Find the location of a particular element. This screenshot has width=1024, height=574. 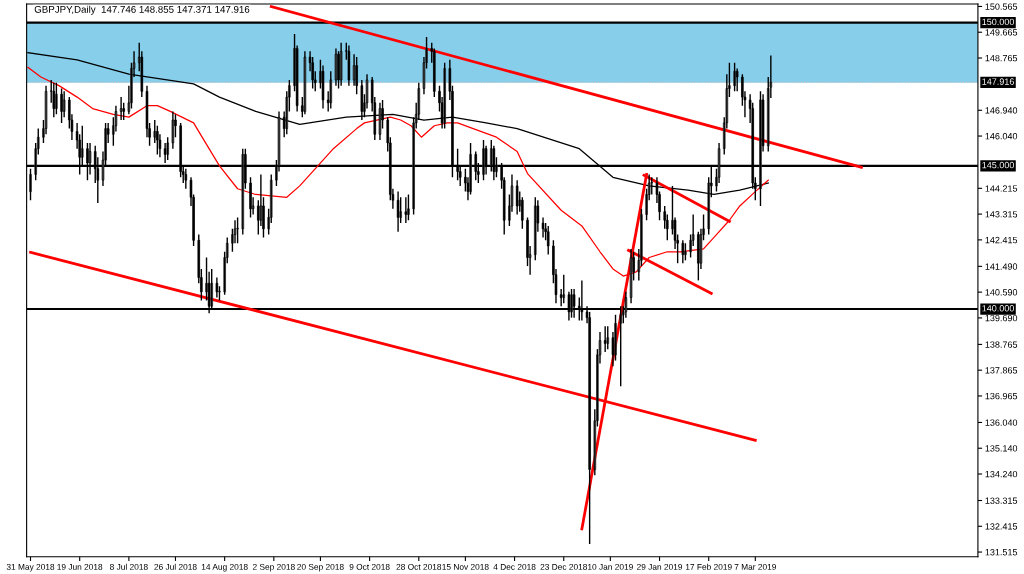

y-tick-label: 143.315 is located at coordinates (1001, 214).